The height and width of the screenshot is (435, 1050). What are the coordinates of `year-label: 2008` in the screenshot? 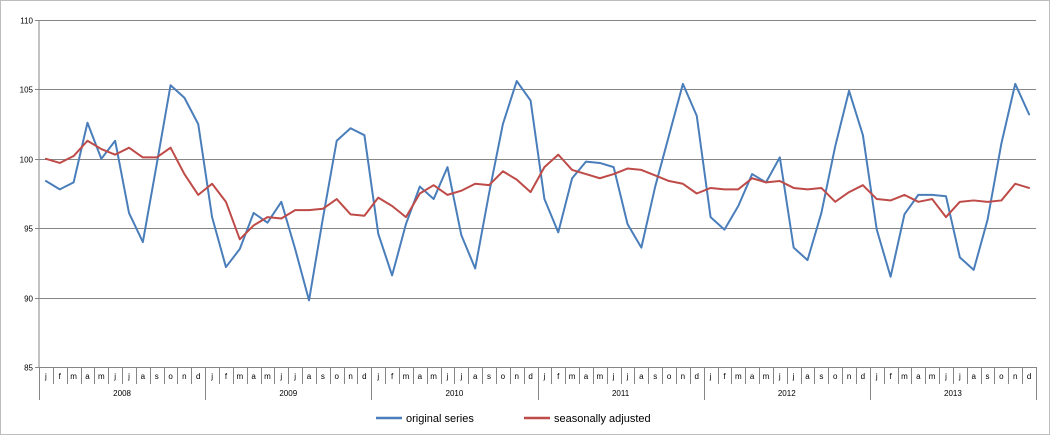 It's located at (122, 393).